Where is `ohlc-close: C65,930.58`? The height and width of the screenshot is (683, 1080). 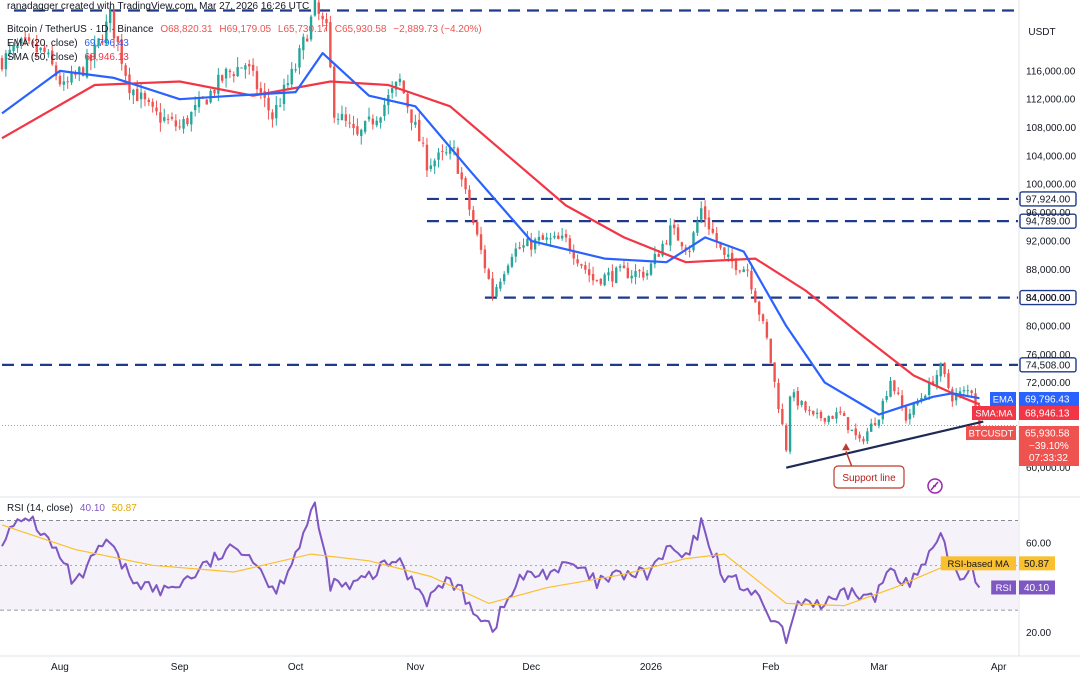
ohlc-close: C65,930.58 is located at coordinates (360, 29).